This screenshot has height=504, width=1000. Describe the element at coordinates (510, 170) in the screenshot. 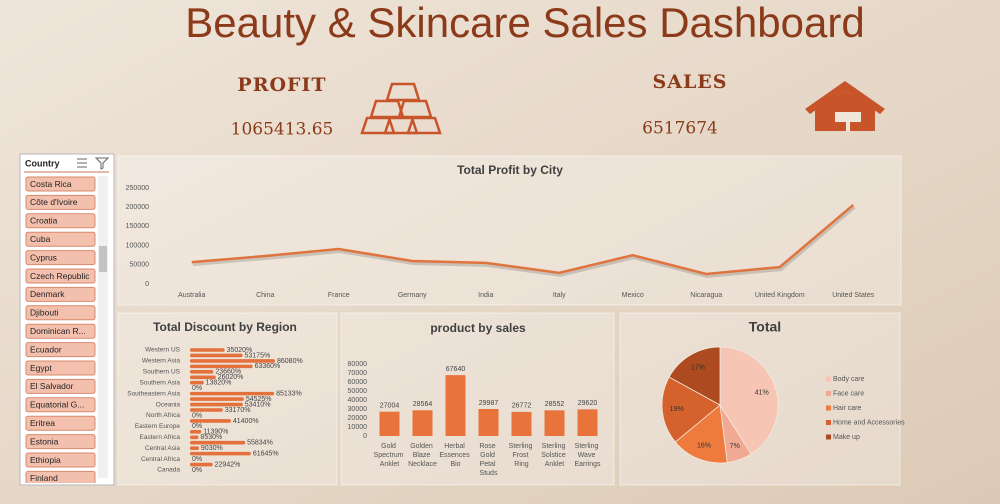

I see `chart-title: Total Profit by City` at that location.